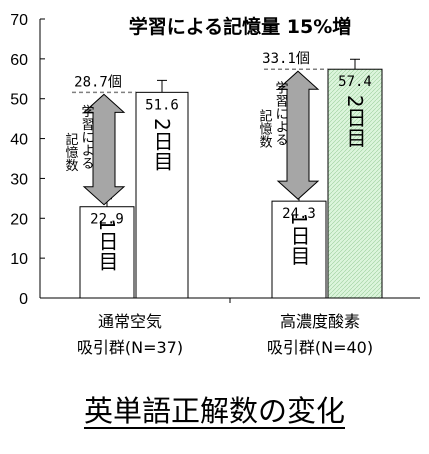 This screenshot has width=429, height=454. I want to click on y-tick-label: 10, so click(19, 259).